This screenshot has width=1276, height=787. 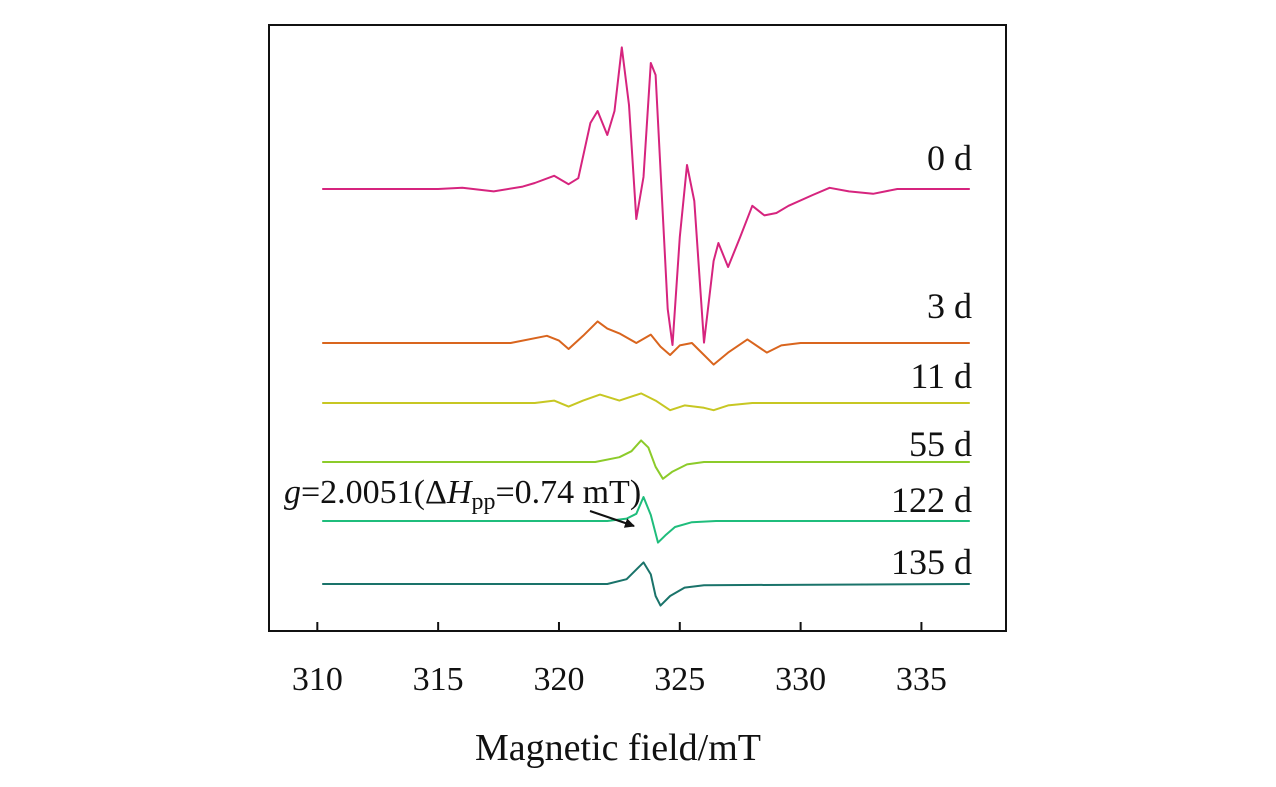 I want to click on x-tick-label-325: 325, so click(x=679, y=679).